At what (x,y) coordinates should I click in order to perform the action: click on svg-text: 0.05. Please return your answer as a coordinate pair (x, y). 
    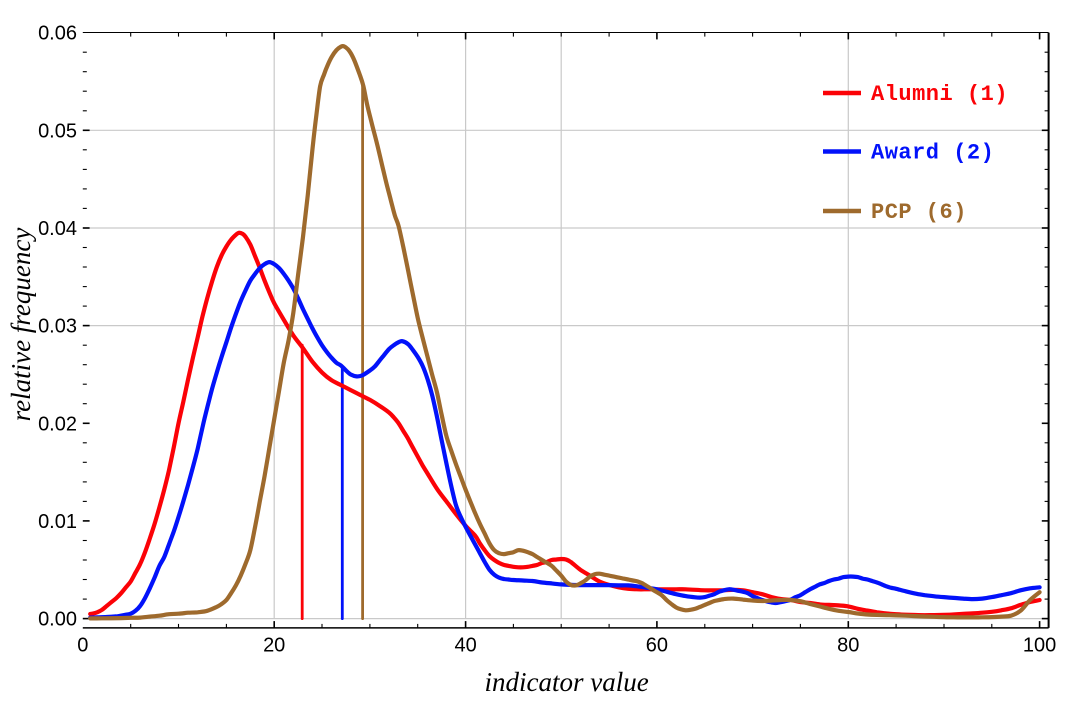
    Looking at the image, I should click on (57, 131).